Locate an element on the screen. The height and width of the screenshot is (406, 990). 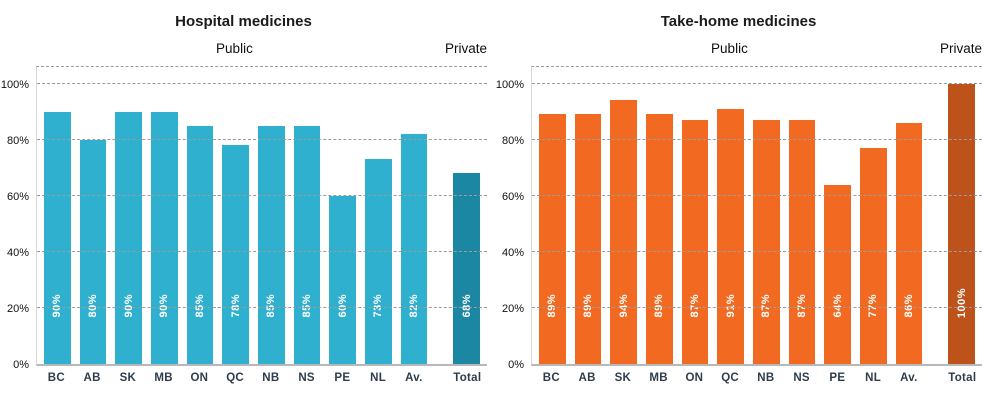
bar-mb: 90% is located at coordinates (164, 238).